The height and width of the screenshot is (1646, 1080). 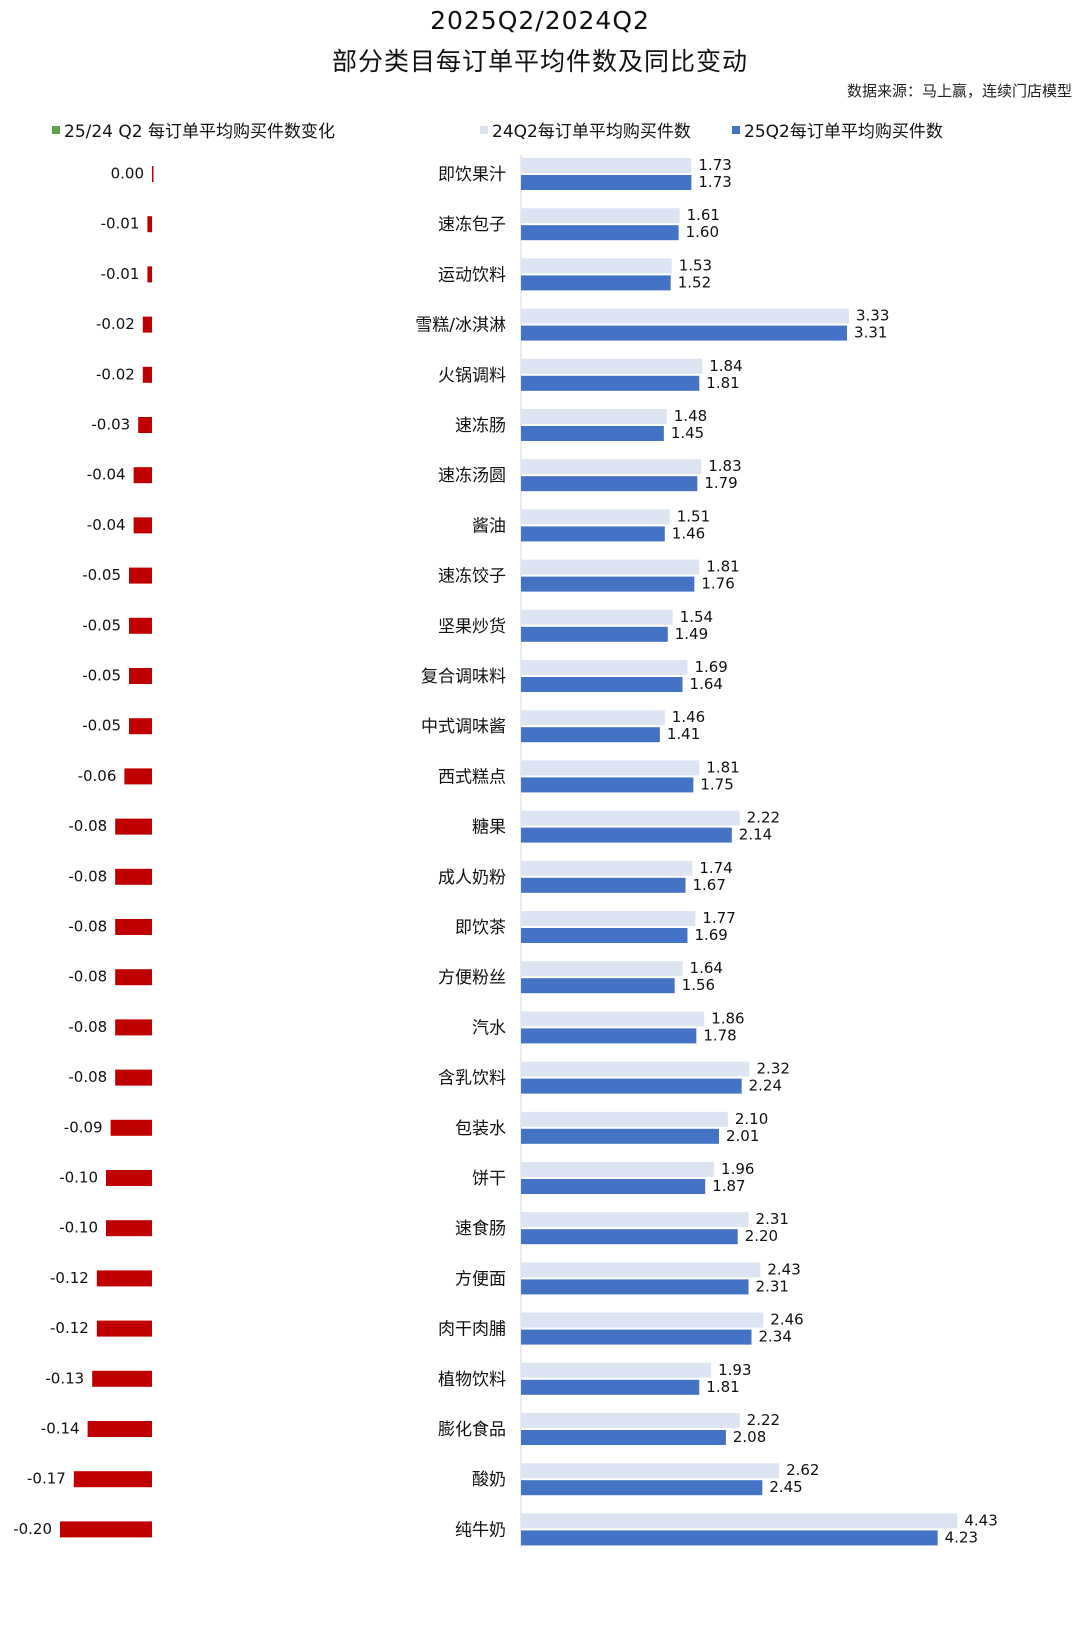 I want to click on change-label: 0.00, so click(x=127, y=174).